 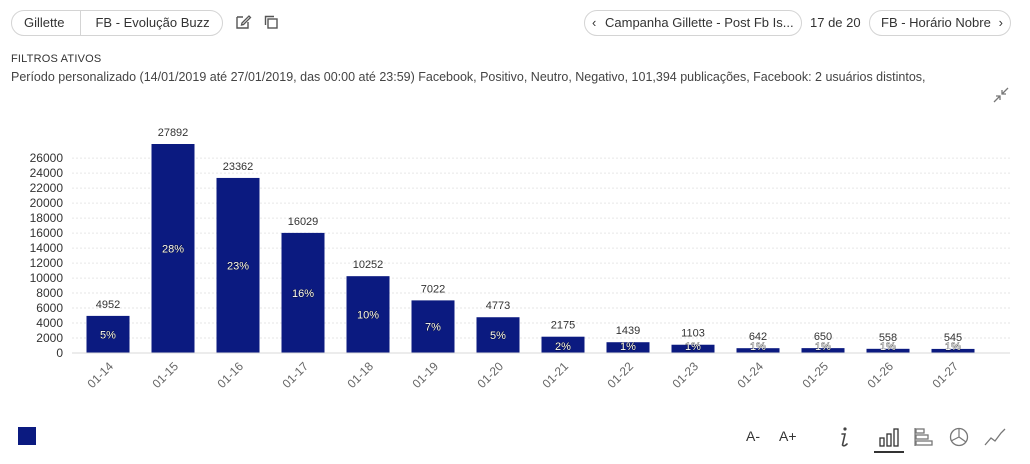 I want to click on x-tick-label: 01-23, so click(x=686, y=375).